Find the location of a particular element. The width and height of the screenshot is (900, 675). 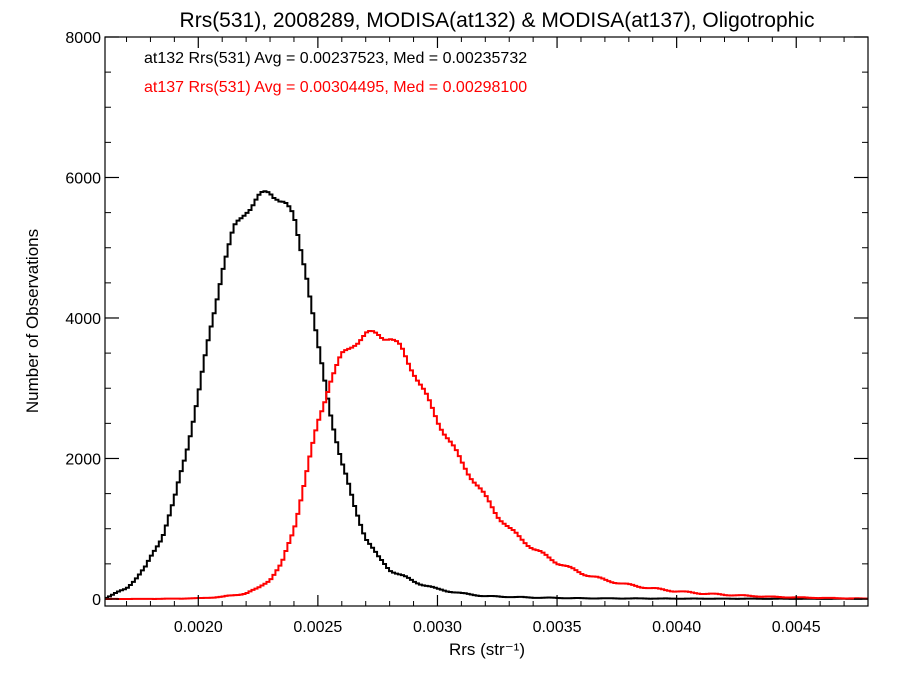

y-tick-label: 6000 is located at coordinates (83, 178).